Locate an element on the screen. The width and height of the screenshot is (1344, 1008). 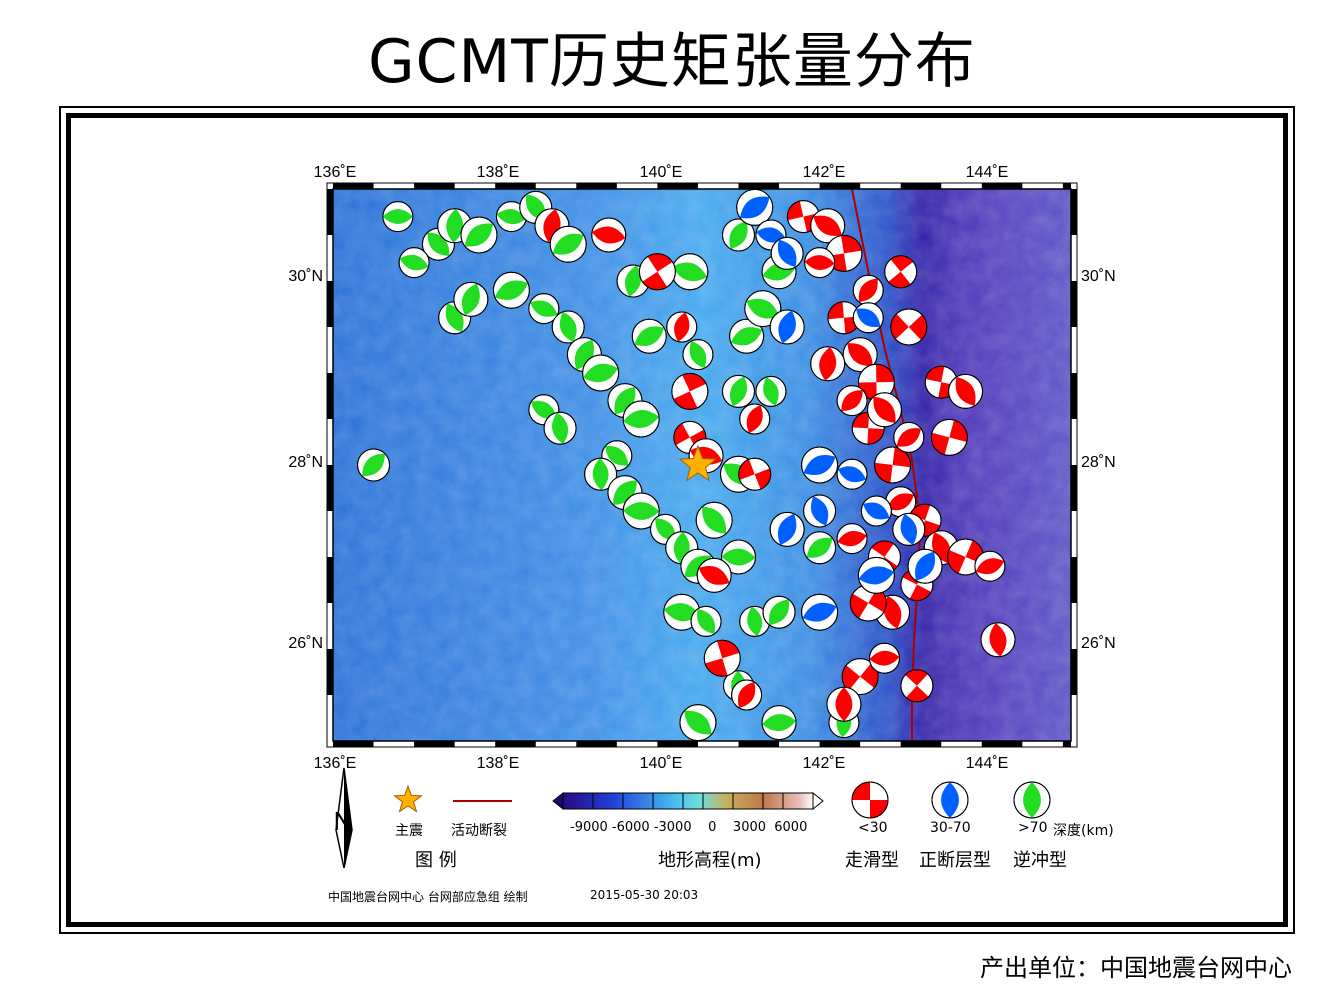
lon-tick-top-144: 144˚E is located at coordinates (987, 172).